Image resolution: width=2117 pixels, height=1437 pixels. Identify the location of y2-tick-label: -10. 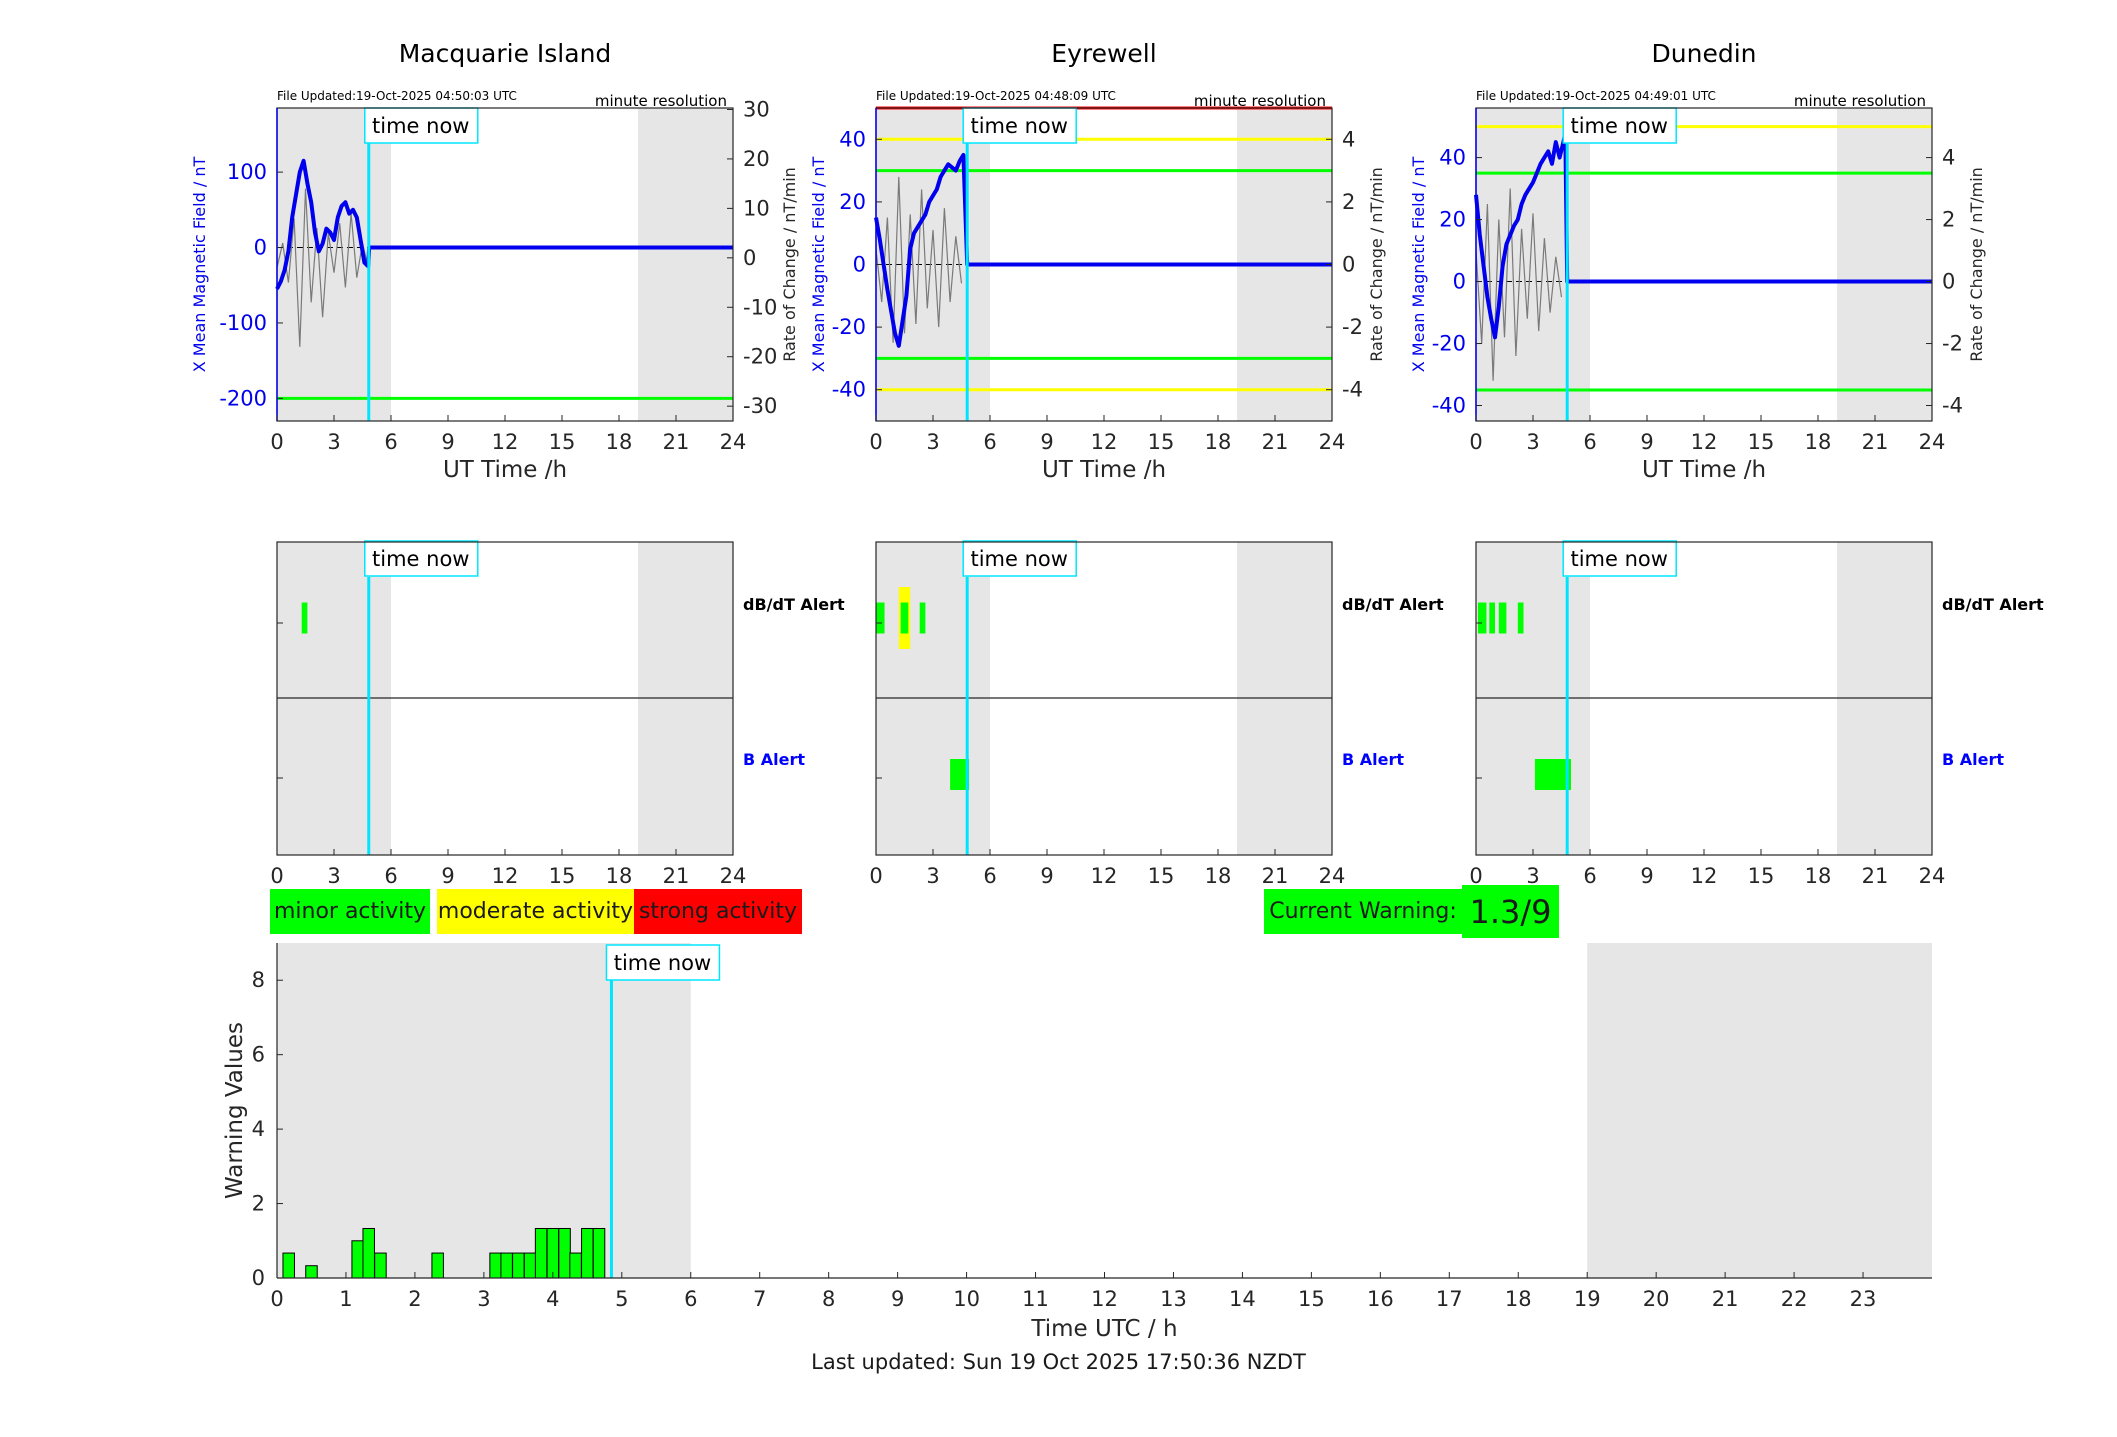
(760, 307).